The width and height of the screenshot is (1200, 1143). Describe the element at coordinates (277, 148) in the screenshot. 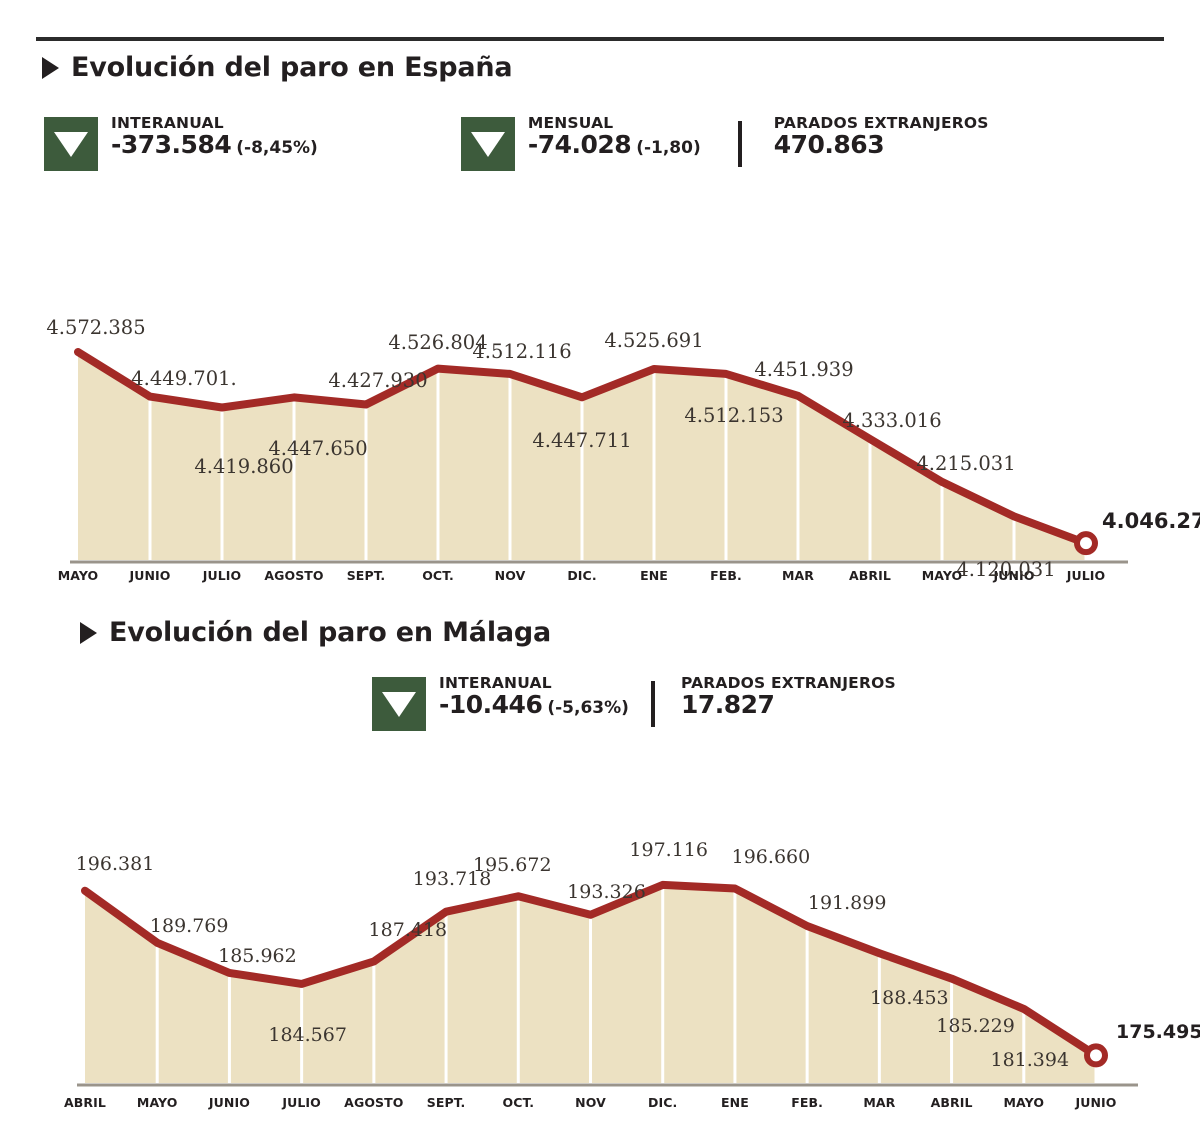

I see `stat-percent: (-8,45%)` at that location.